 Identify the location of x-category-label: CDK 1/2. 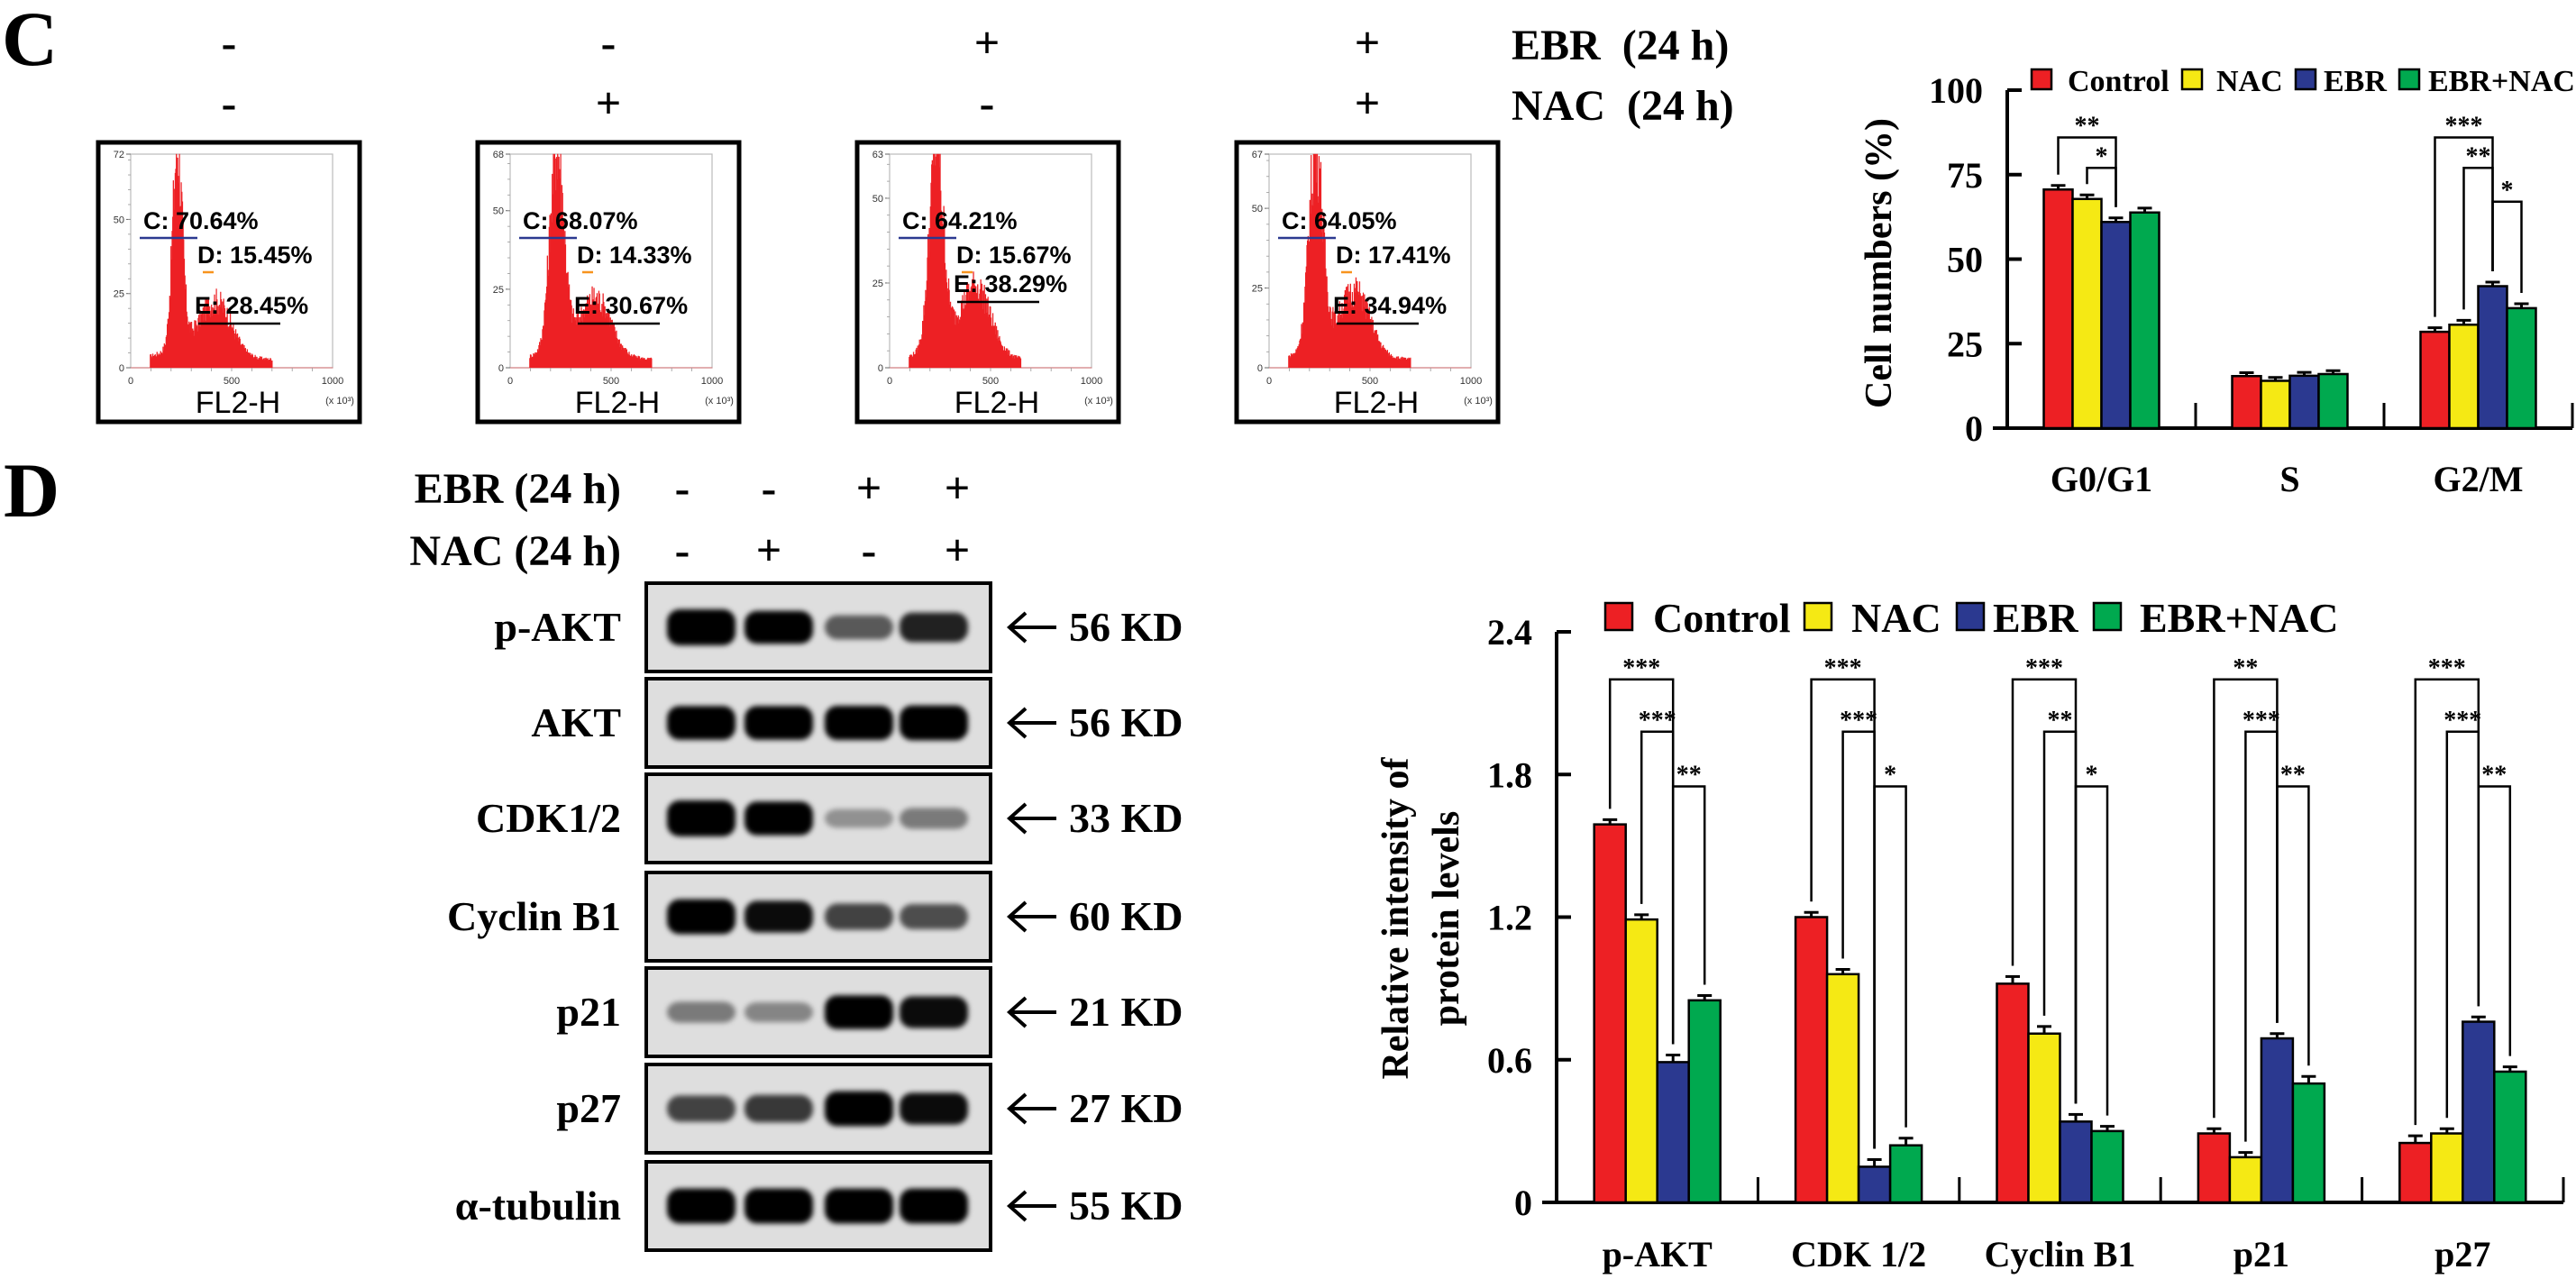
(1858, 1254).